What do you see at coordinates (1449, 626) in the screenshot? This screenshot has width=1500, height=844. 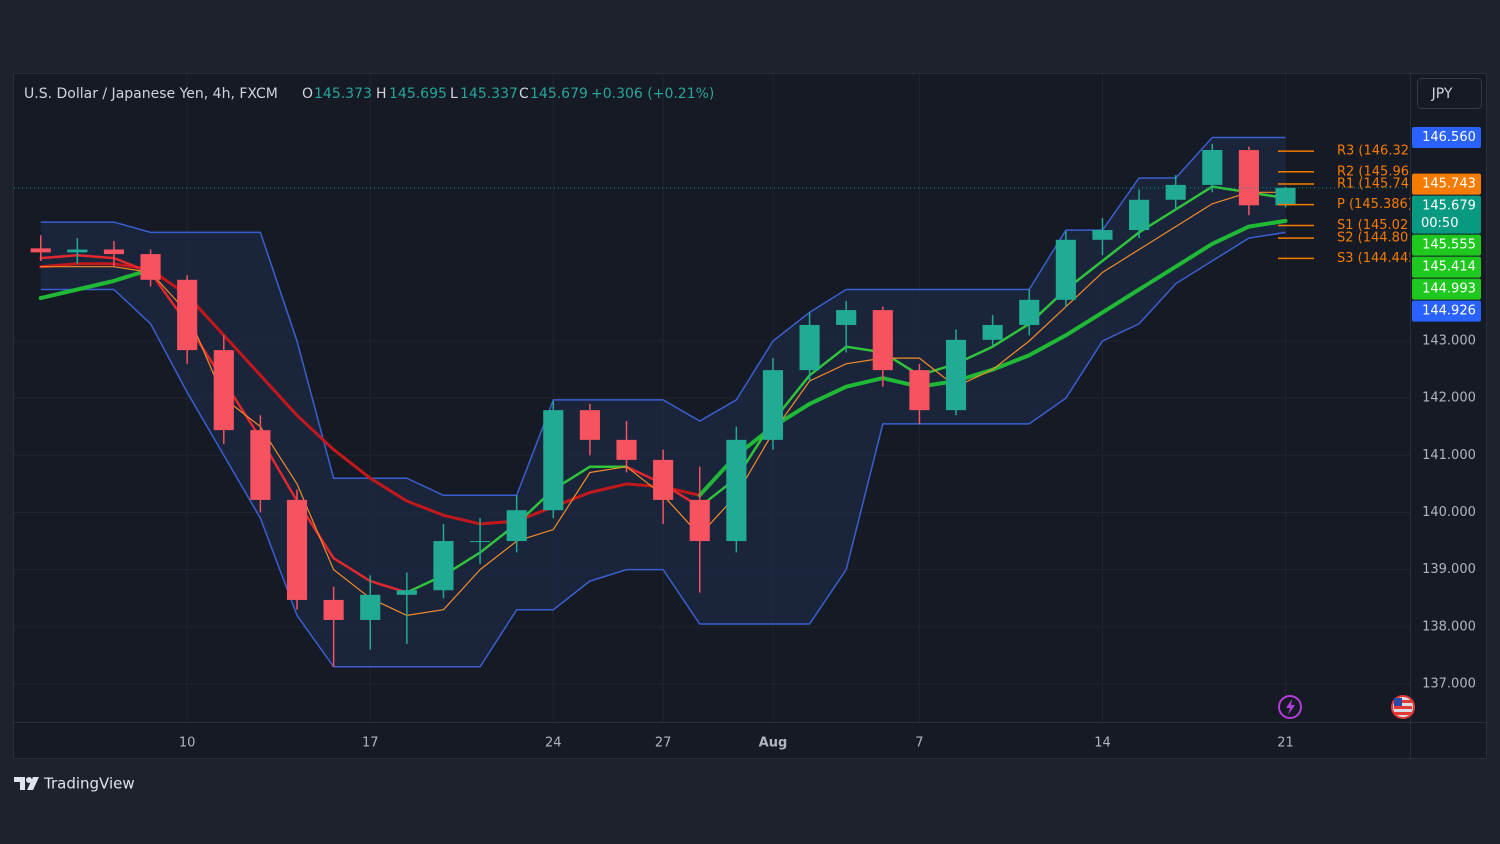 I see `y-tick-label: 138.000` at bounding box center [1449, 626].